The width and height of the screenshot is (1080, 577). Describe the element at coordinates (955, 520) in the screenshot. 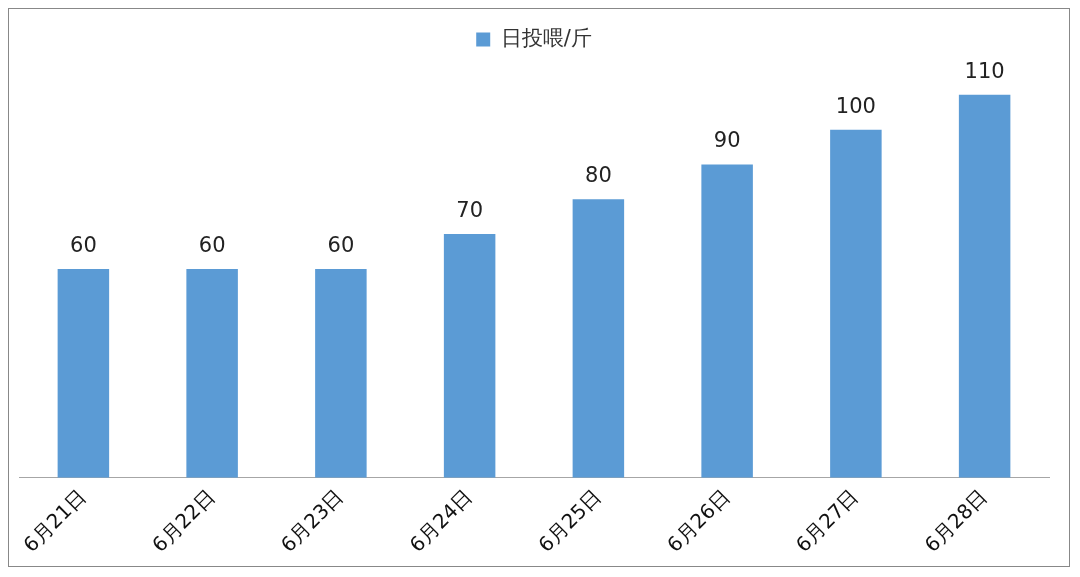

I see `x-tick-label: 6月28日` at that location.